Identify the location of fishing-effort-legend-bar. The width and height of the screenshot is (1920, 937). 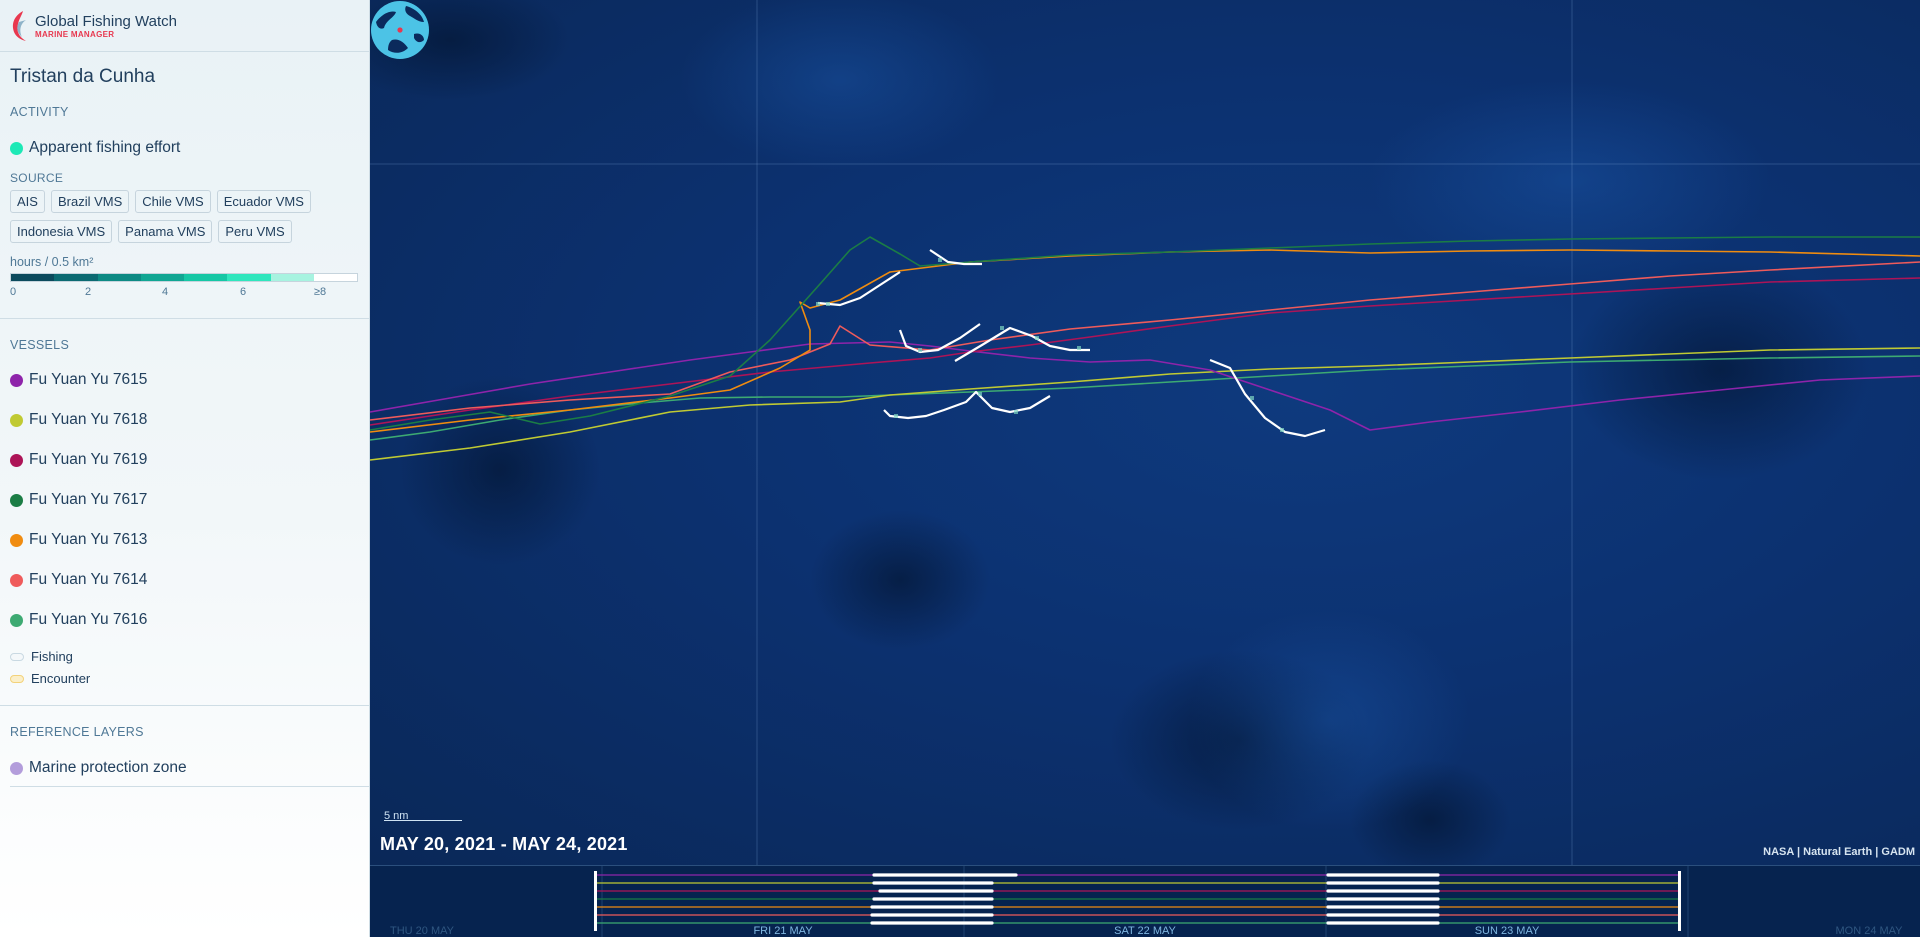
(184, 277).